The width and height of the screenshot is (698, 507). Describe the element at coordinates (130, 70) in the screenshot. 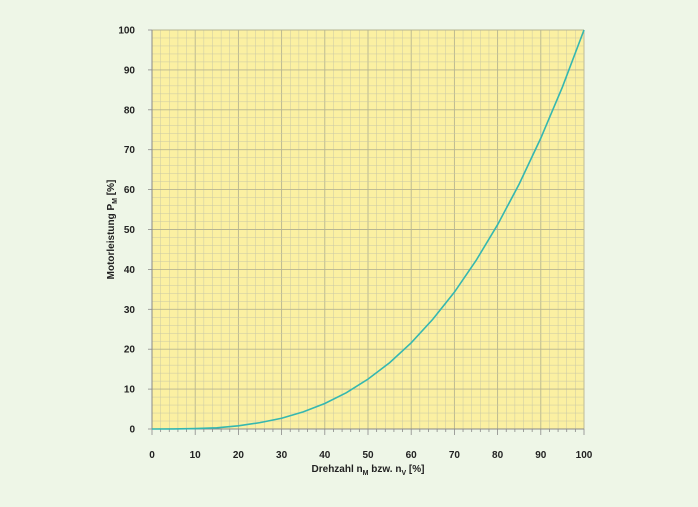

I see `y-tick-label: 90` at that location.